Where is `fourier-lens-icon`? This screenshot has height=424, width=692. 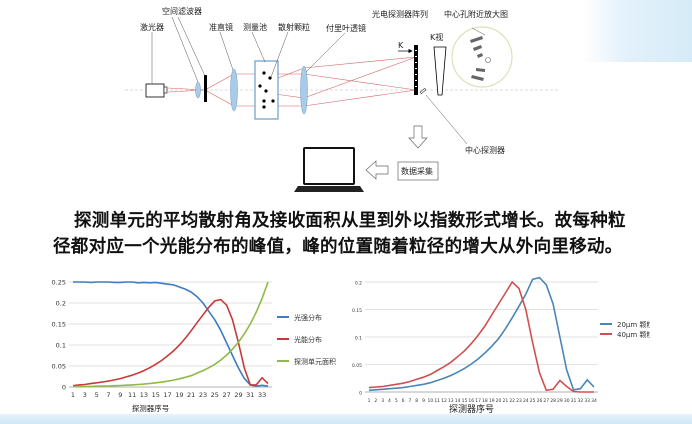
fourier-lens-icon is located at coordinates (304, 90).